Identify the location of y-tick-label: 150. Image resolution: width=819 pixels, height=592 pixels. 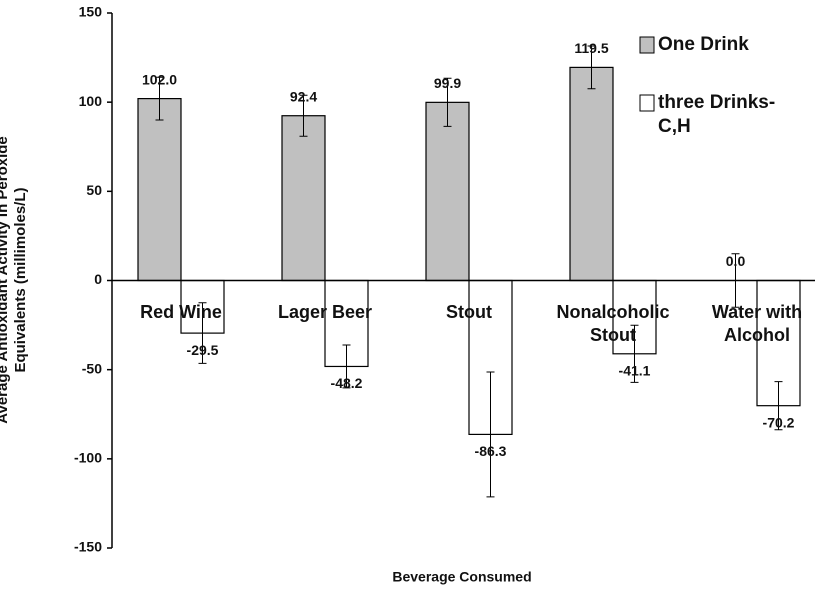
(91, 12).